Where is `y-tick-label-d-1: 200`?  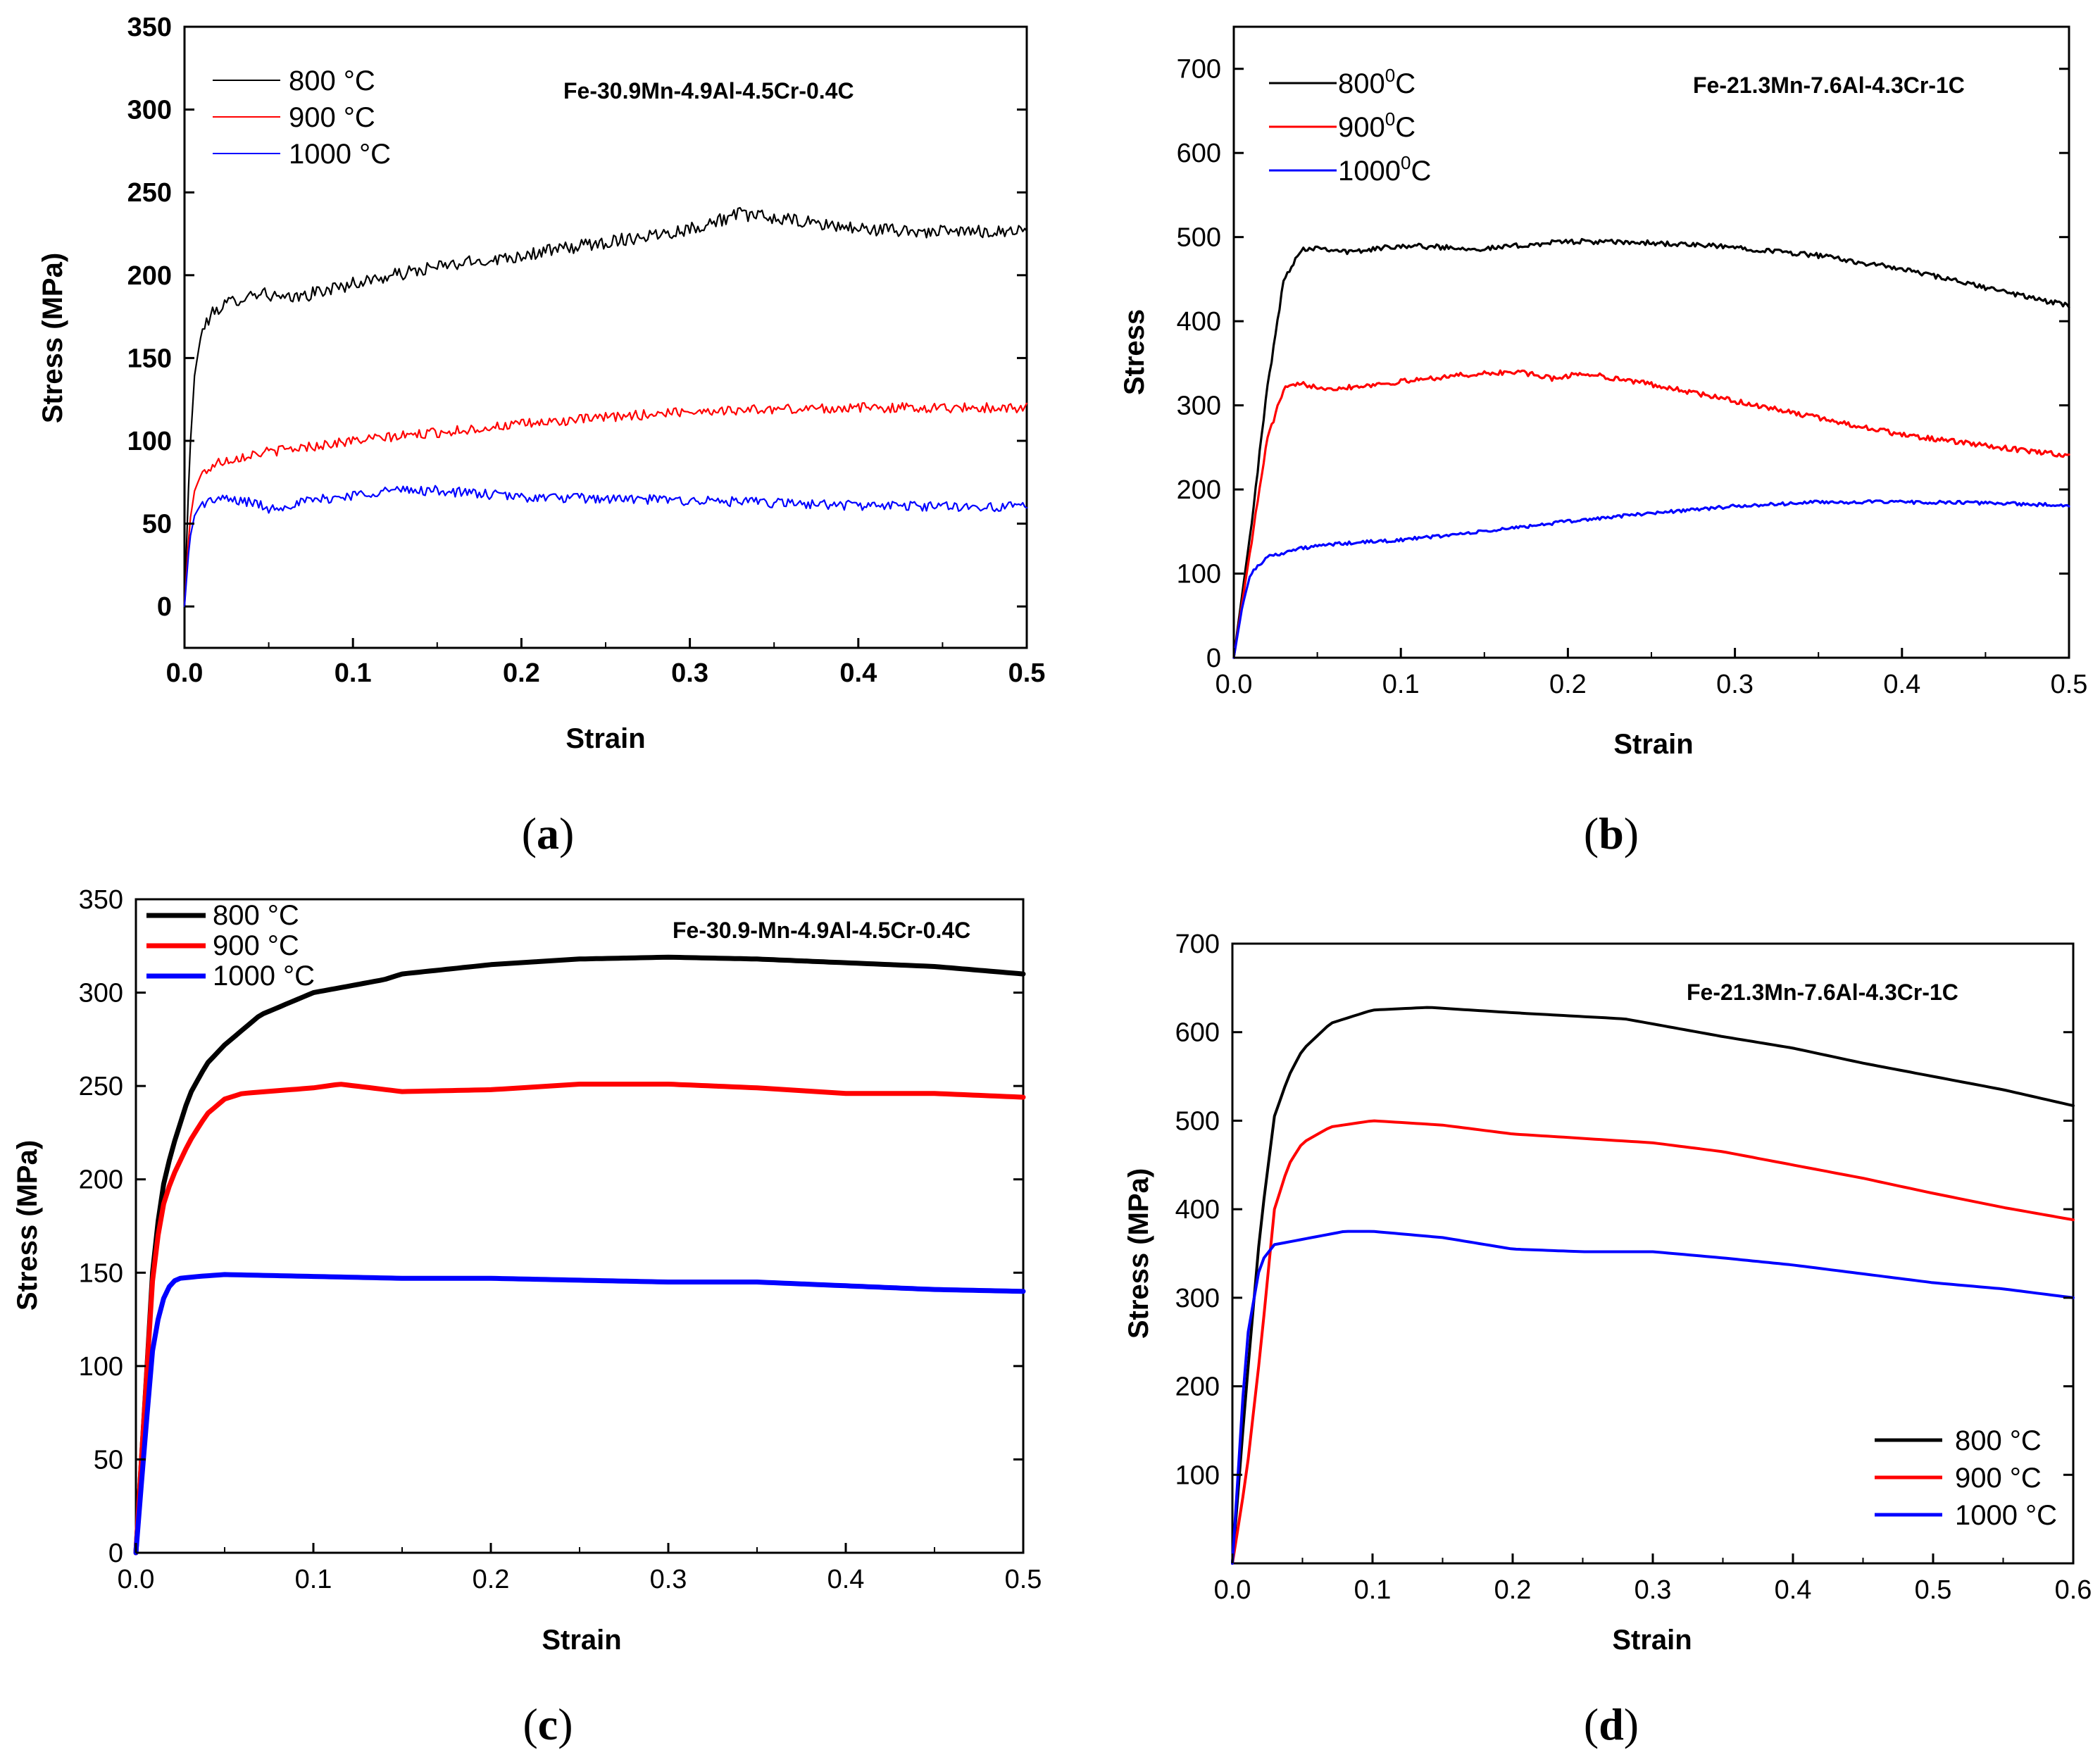
y-tick-label-d-1: 200 is located at coordinates (1197, 1387).